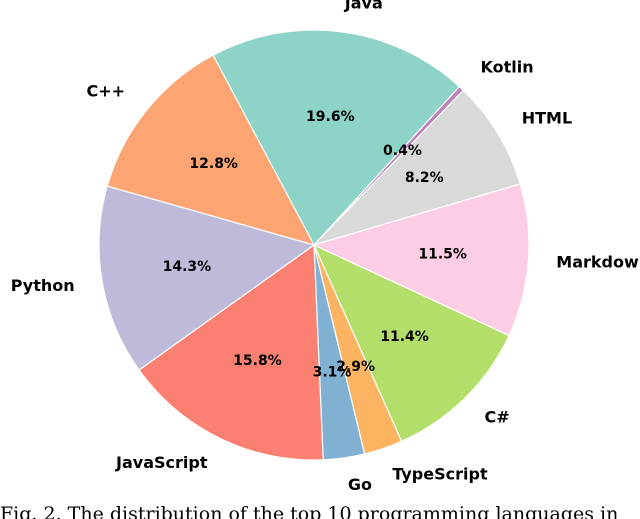 This screenshot has width=640, height=519. Describe the element at coordinates (231, 352) in the screenshot. I see `pie-slice-javascript` at that location.